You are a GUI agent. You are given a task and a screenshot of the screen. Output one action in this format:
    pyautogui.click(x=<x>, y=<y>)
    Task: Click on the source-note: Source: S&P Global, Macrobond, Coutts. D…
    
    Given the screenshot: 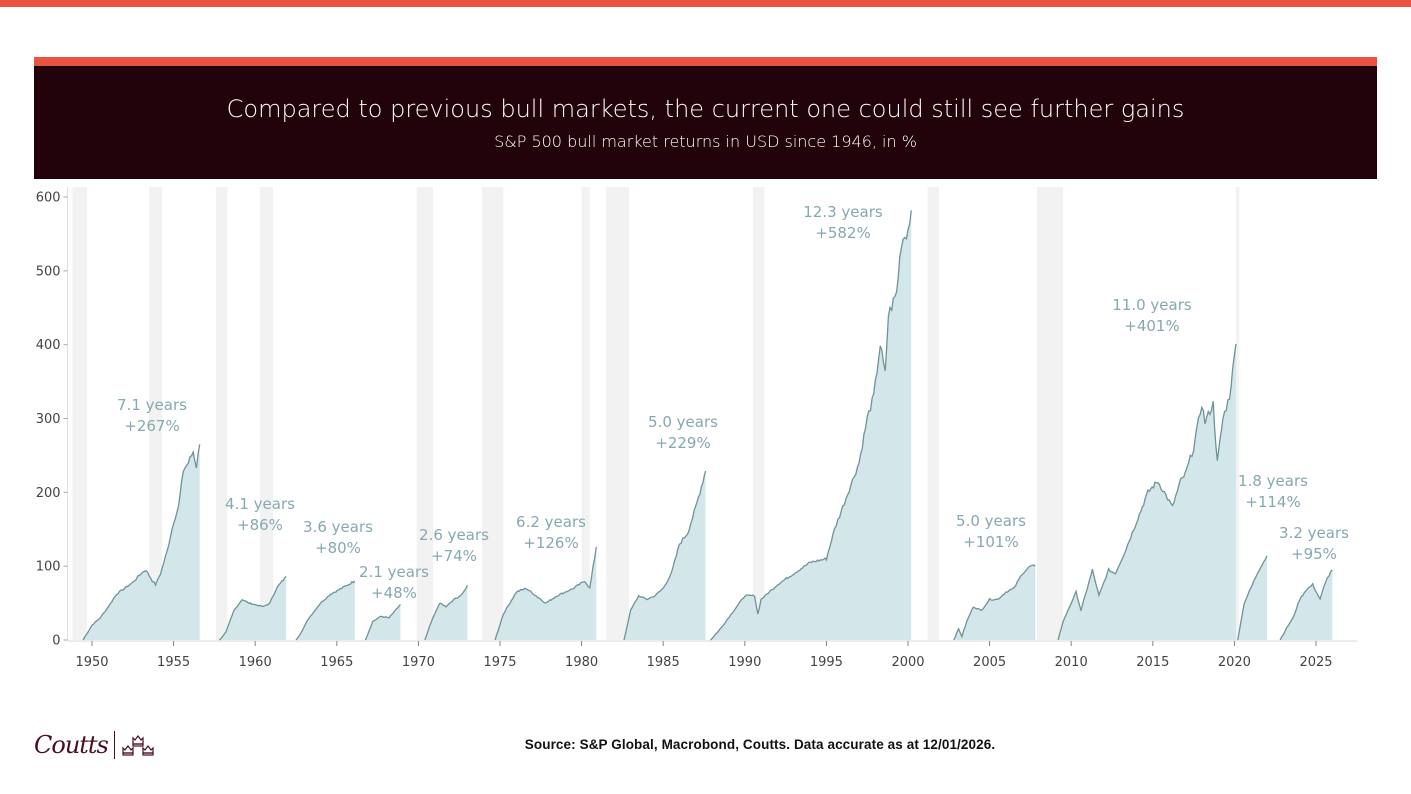 What is the action you would take?
    pyautogui.click(x=760, y=744)
    